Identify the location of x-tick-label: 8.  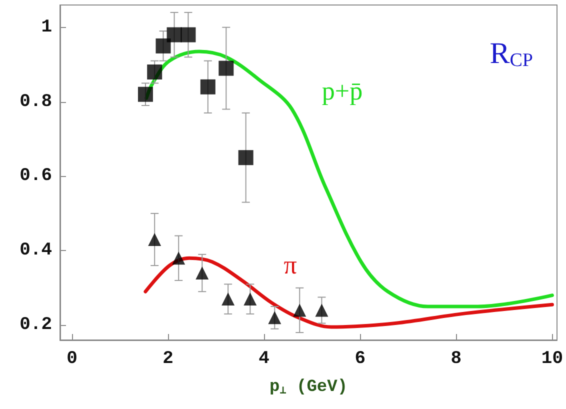
(456, 359).